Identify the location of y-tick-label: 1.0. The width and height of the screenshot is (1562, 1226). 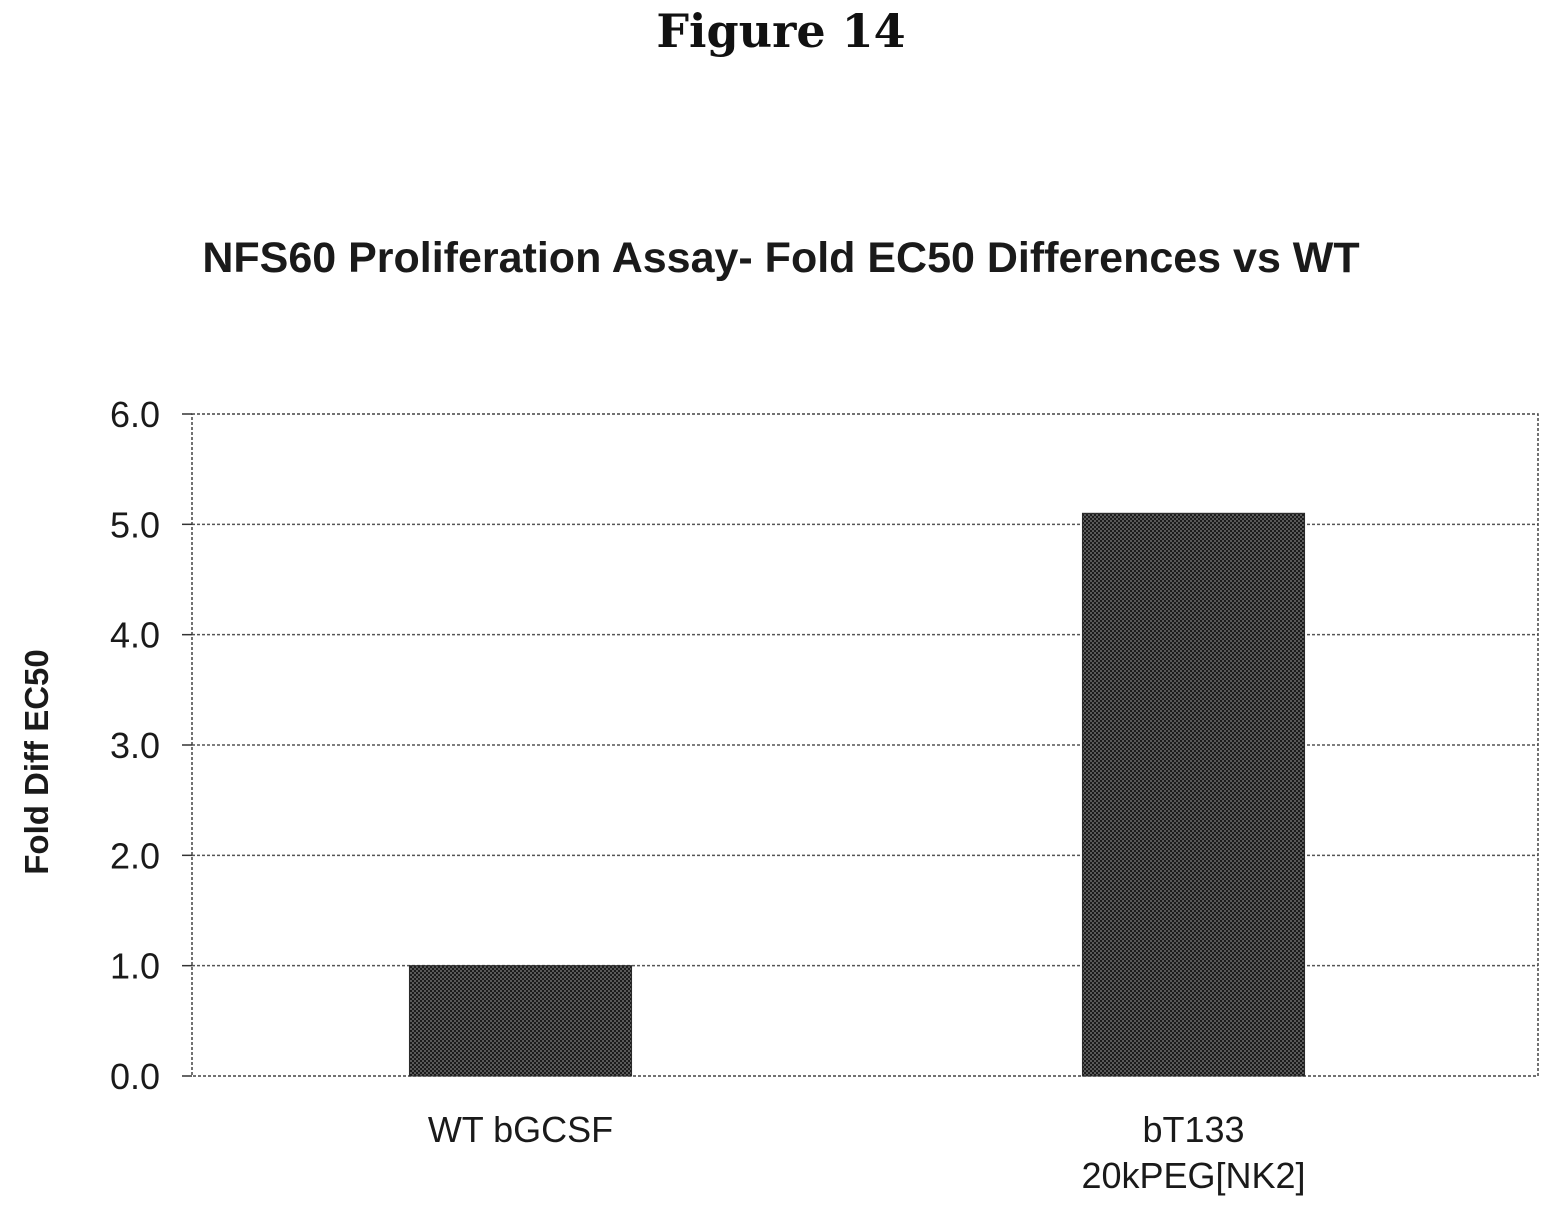
(135, 966).